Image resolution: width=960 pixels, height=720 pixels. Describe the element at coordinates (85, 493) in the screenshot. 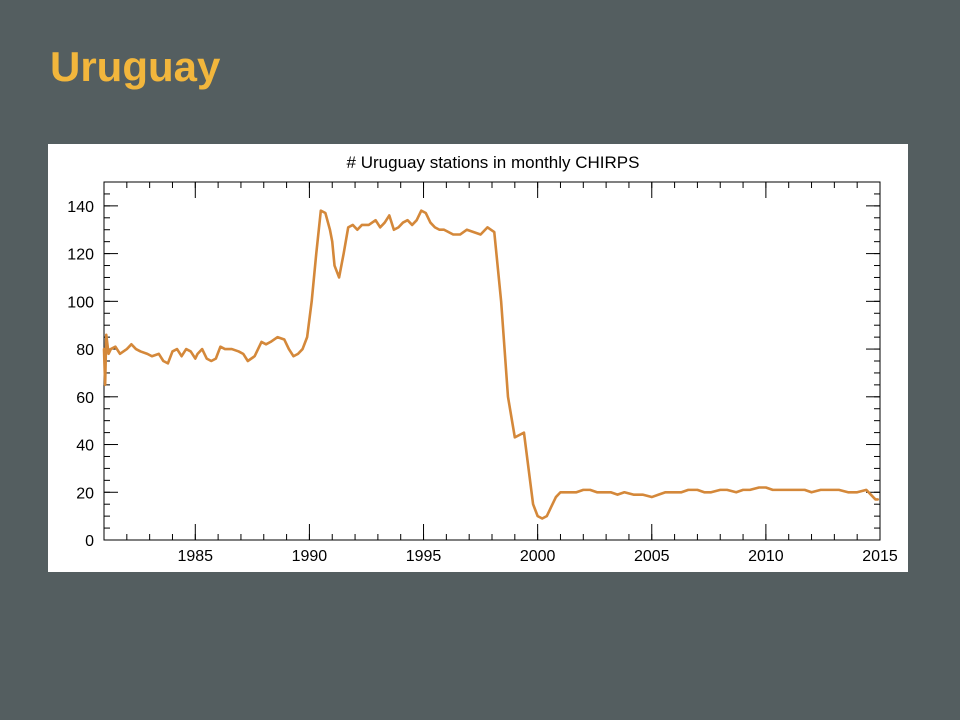

I see `y-tick-label: 20` at that location.